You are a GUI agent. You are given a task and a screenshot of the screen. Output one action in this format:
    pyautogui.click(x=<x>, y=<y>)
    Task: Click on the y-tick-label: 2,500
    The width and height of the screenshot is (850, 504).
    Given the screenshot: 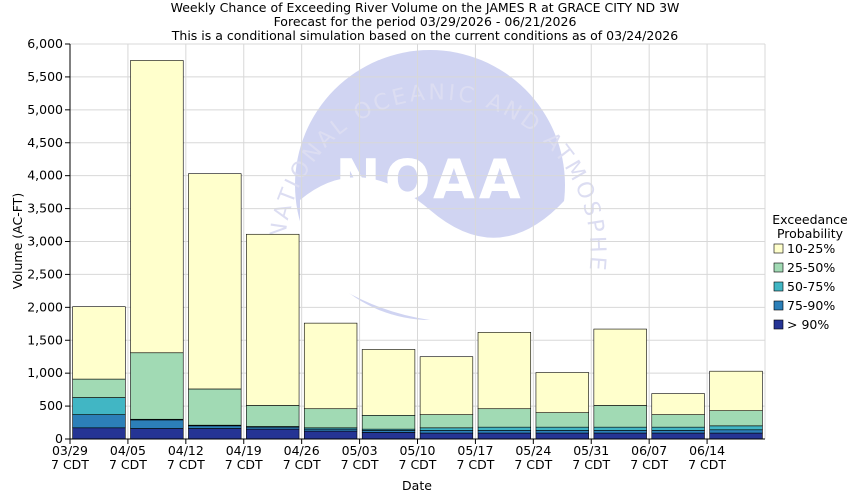 What is the action you would take?
    pyautogui.click(x=45, y=273)
    